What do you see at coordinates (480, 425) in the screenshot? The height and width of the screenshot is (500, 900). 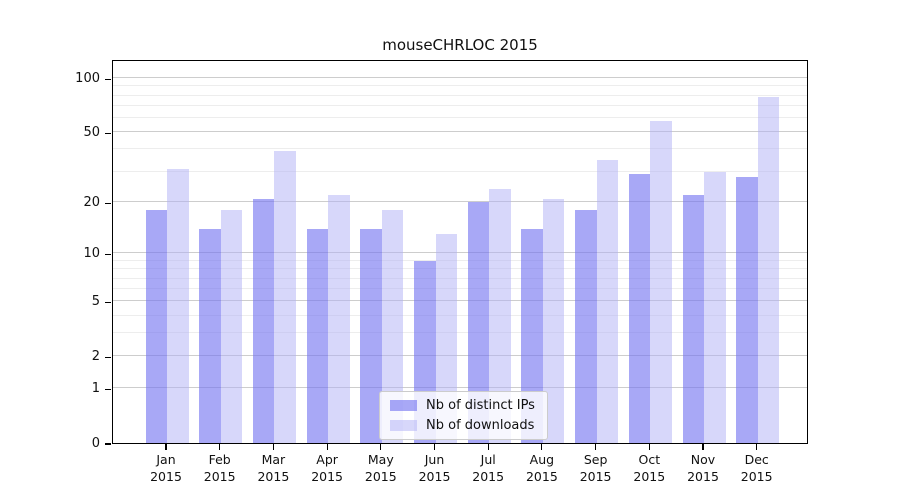 I see `legend-label-downloads: Nb of downloads` at bounding box center [480, 425].